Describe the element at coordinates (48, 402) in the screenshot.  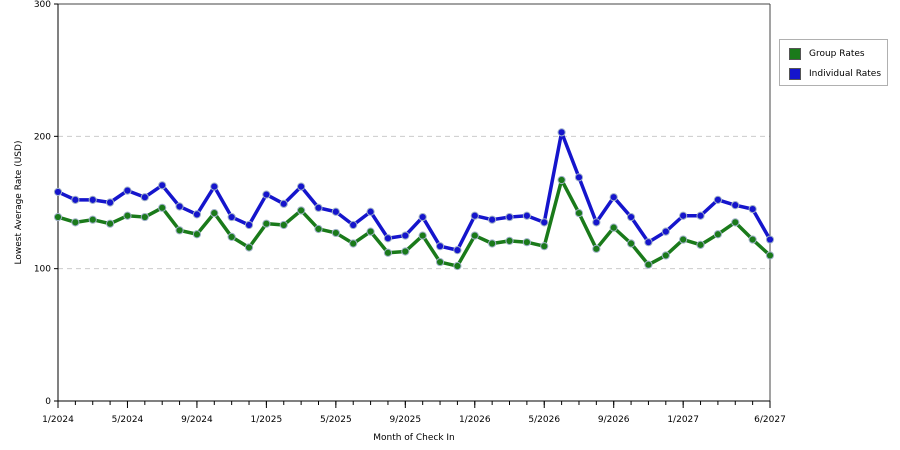
I see `y-tick-label: 0` at that location.